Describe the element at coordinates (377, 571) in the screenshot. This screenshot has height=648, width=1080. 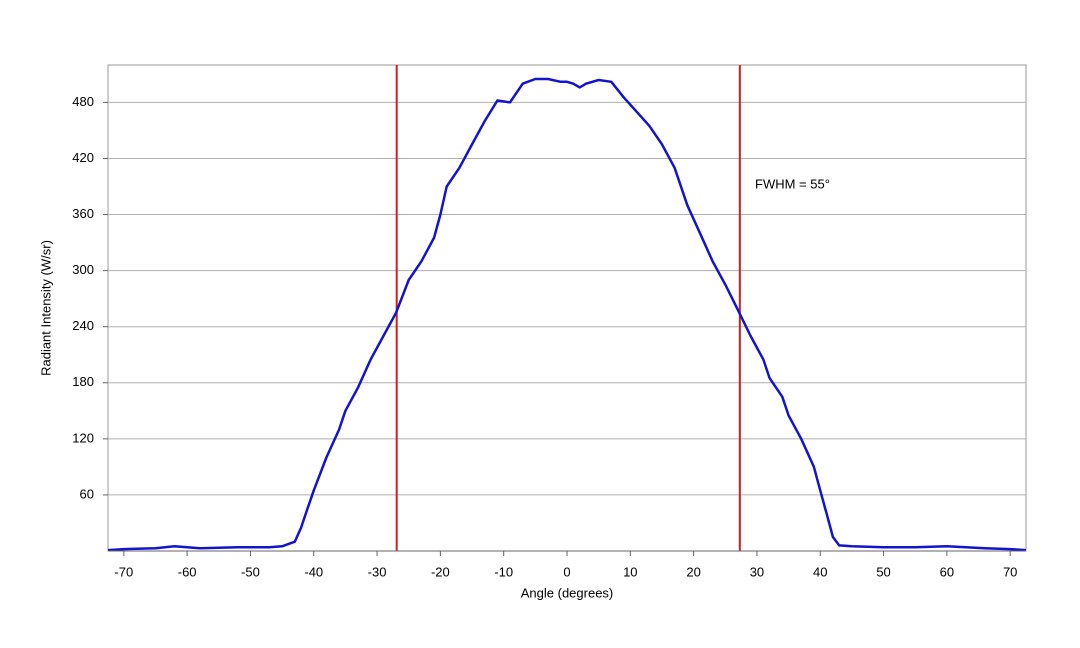
I see `x-tick-label: -30` at that location.